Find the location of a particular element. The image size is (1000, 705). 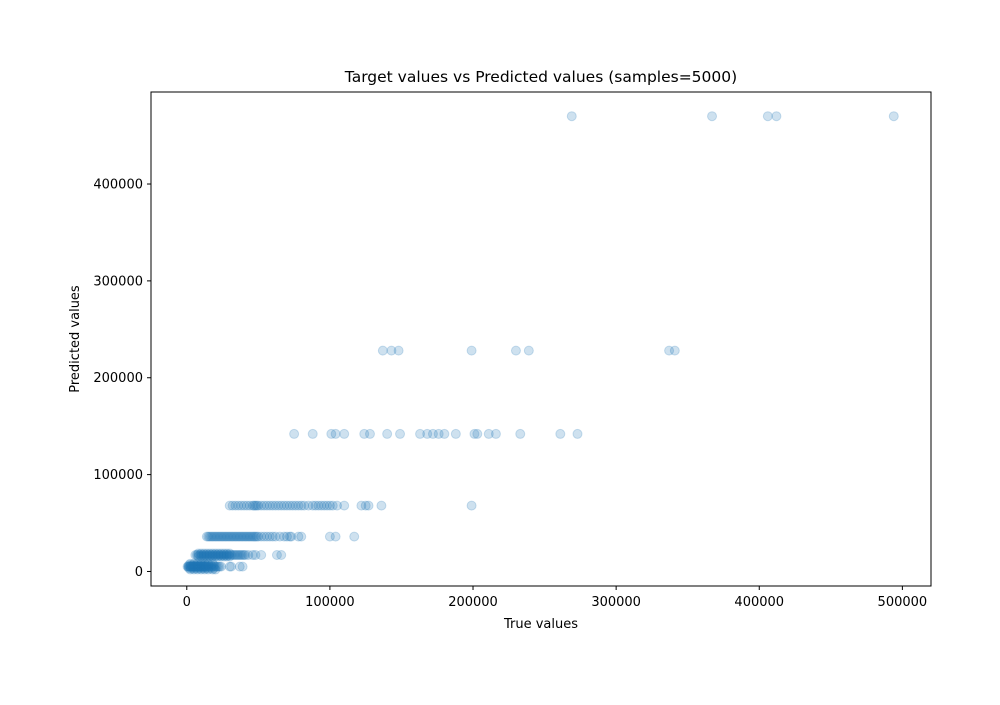

y-axis-label: Predicted values is located at coordinates (75, 339).